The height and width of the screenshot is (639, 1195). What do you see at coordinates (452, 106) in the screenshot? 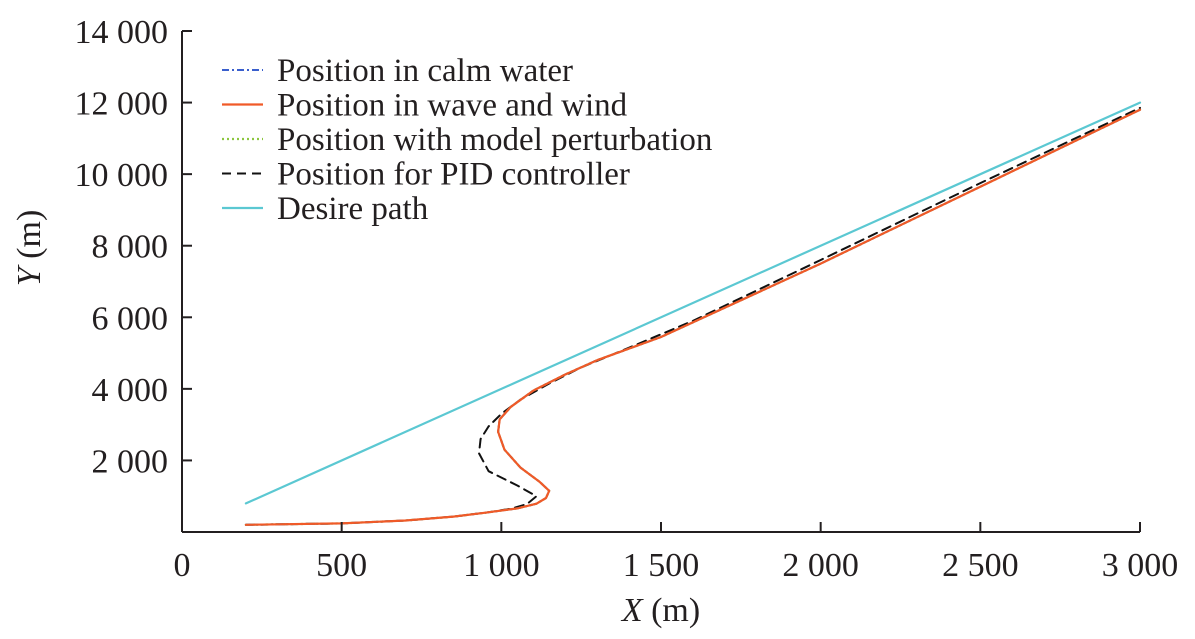
I see `legend-label: Position in wave and wind` at bounding box center [452, 106].